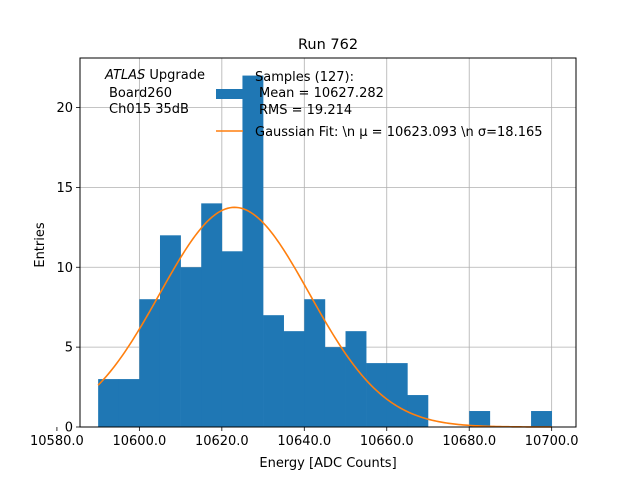 The width and height of the screenshot is (640, 484). I want to click on board-label: Board260, so click(140, 93).